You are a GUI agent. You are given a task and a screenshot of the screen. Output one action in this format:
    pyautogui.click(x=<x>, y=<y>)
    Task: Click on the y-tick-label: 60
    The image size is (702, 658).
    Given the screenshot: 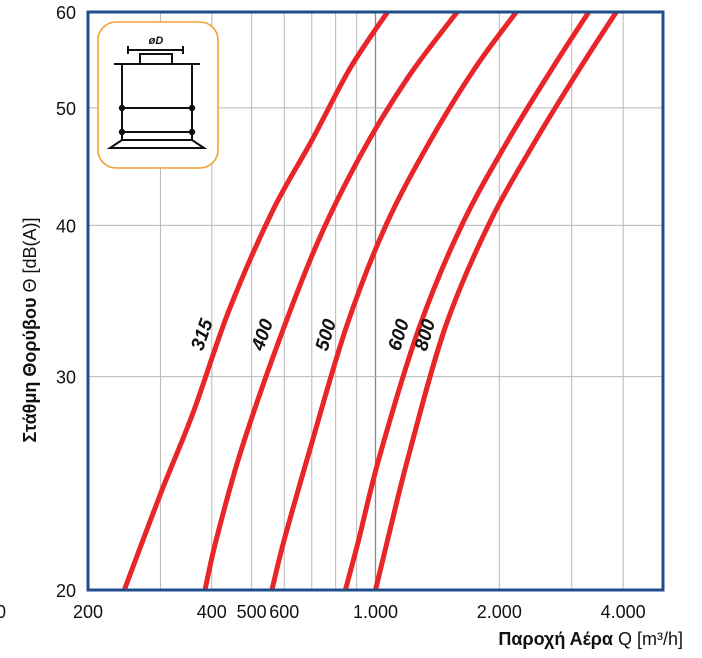 What is the action you would take?
    pyautogui.click(x=66, y=13)
    